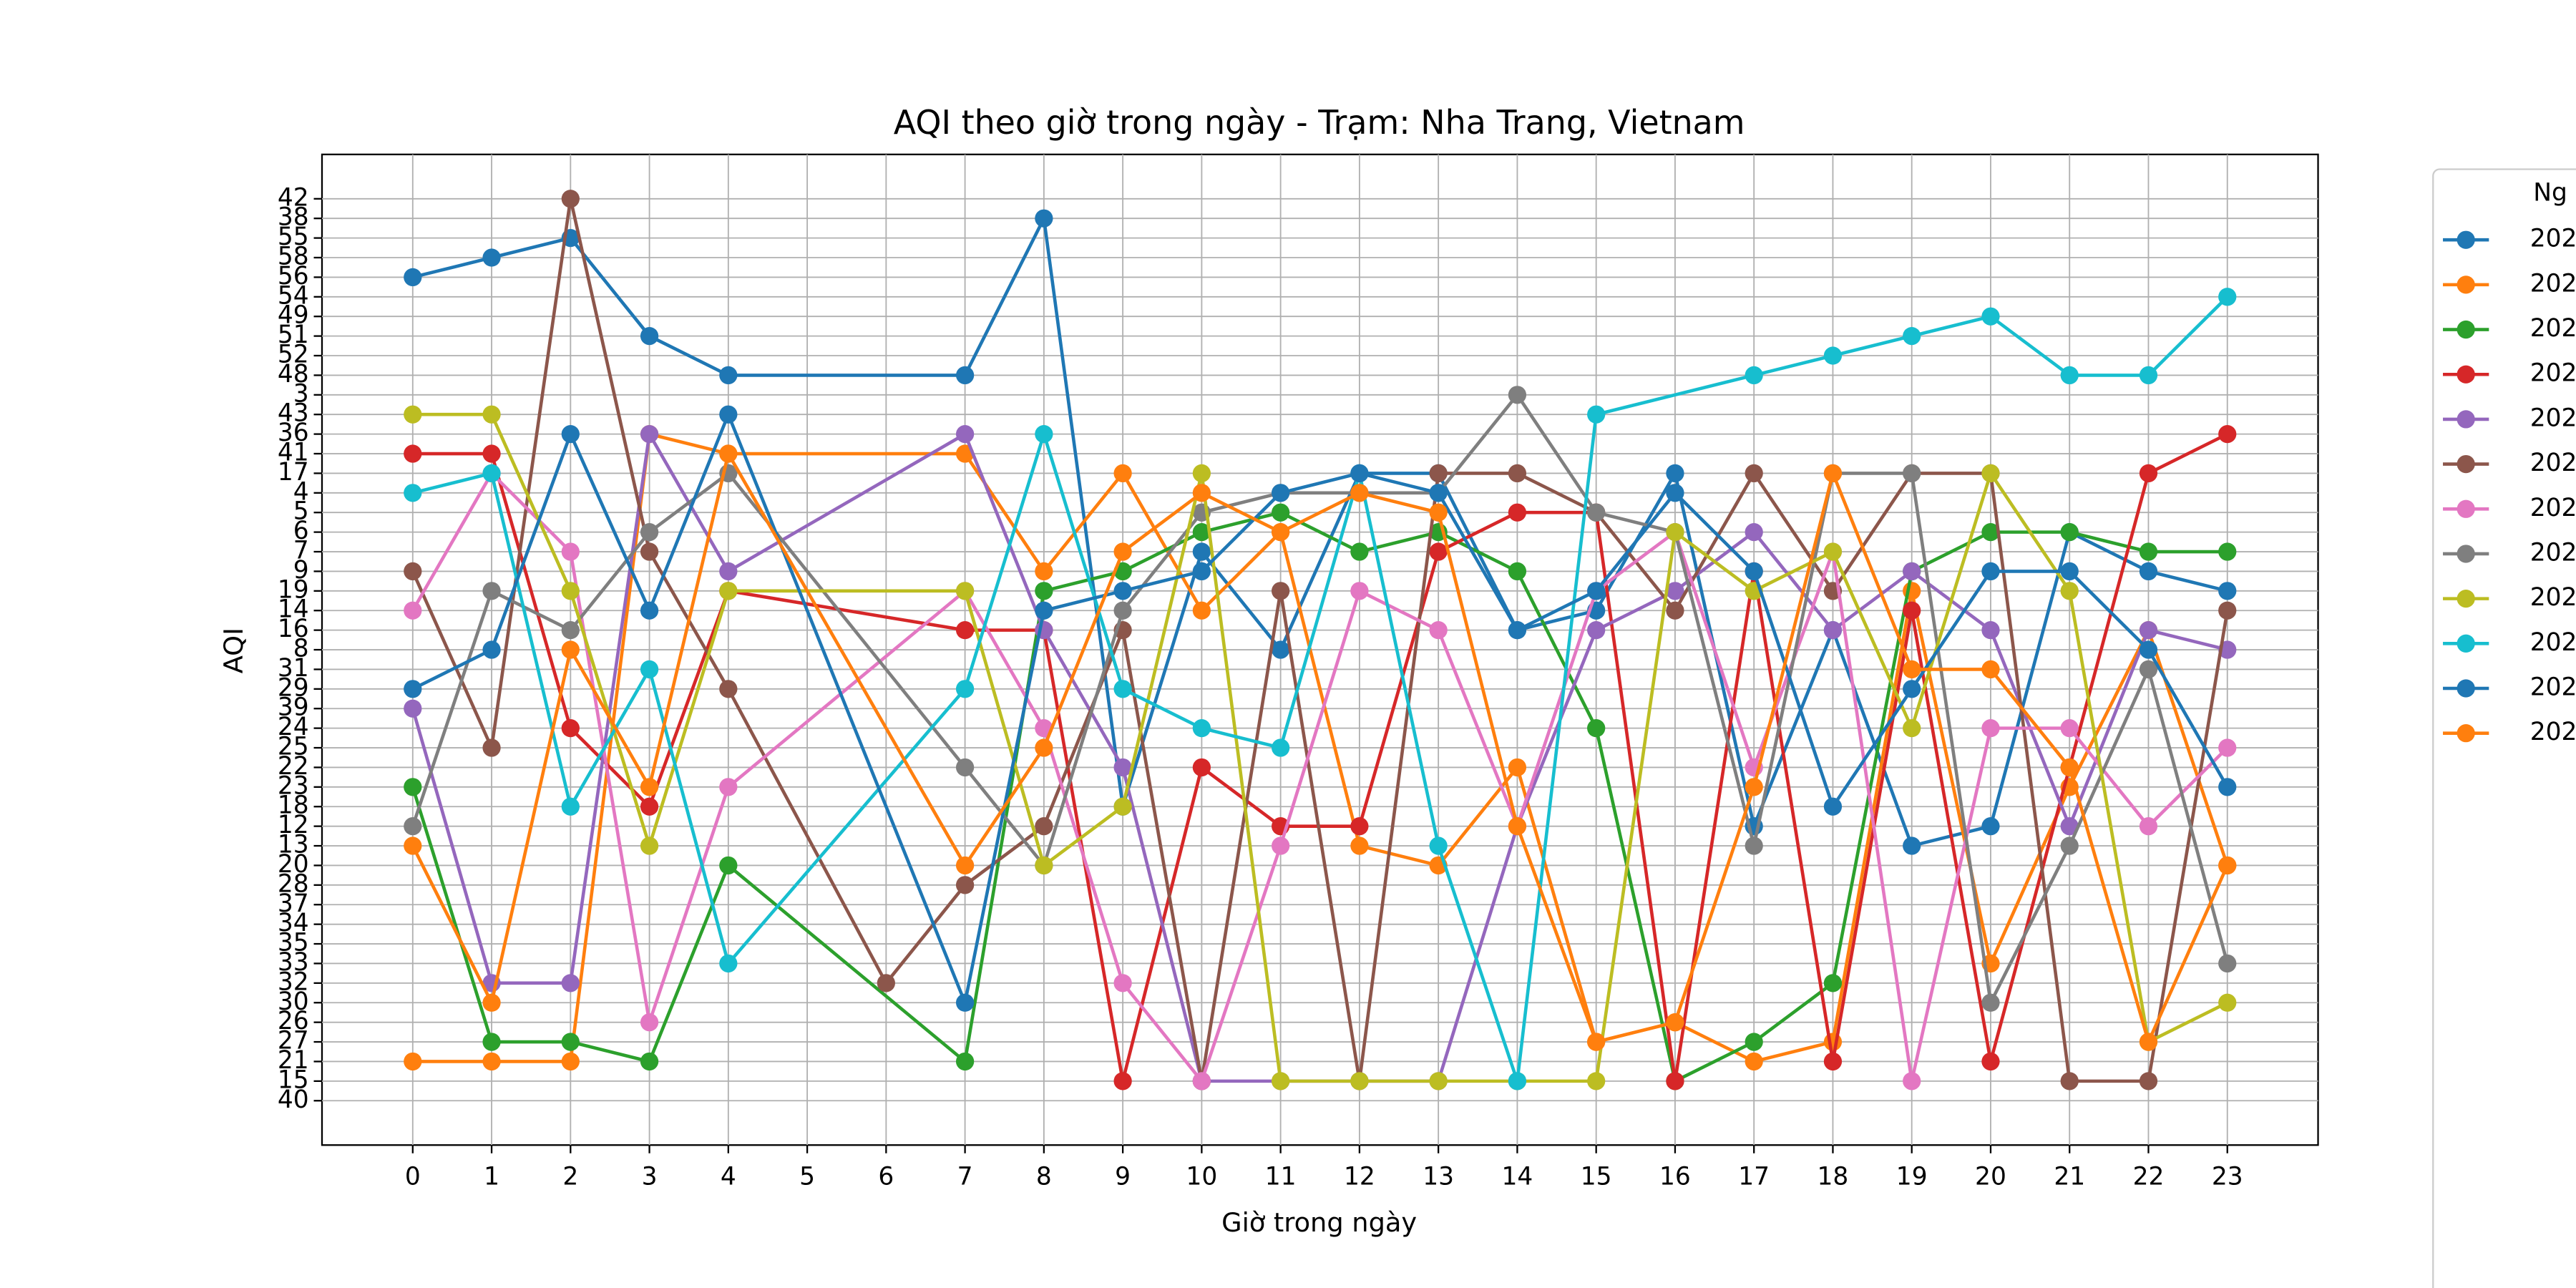 This screenshot has width=2576, height=1288. What do you see at coordinates (2069, 1177) in the screenshot?
I see `x-tick-label: 21` at bounding box center [2069, 1177].